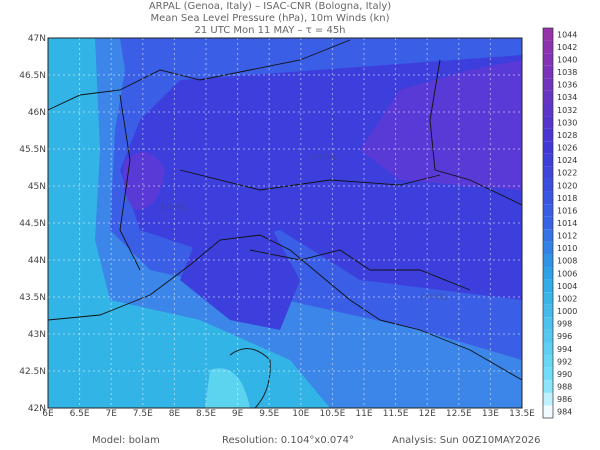 The image size is (600, 450). I want to click on lon-label: 11E, so click(363, 414).